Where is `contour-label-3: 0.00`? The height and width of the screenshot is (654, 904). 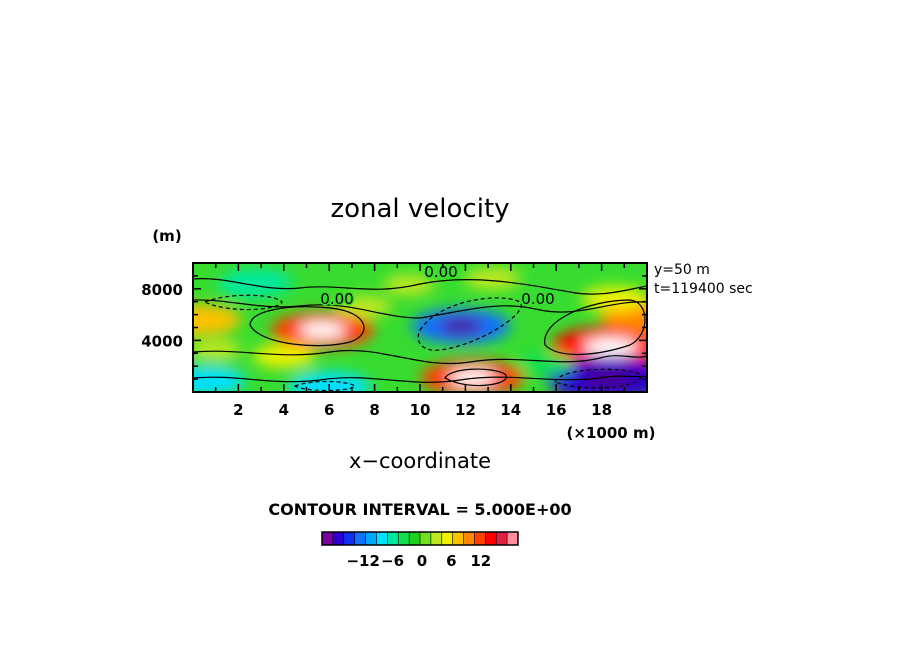 contour-label-3: 0.00 is located at coordinates (537, 299).